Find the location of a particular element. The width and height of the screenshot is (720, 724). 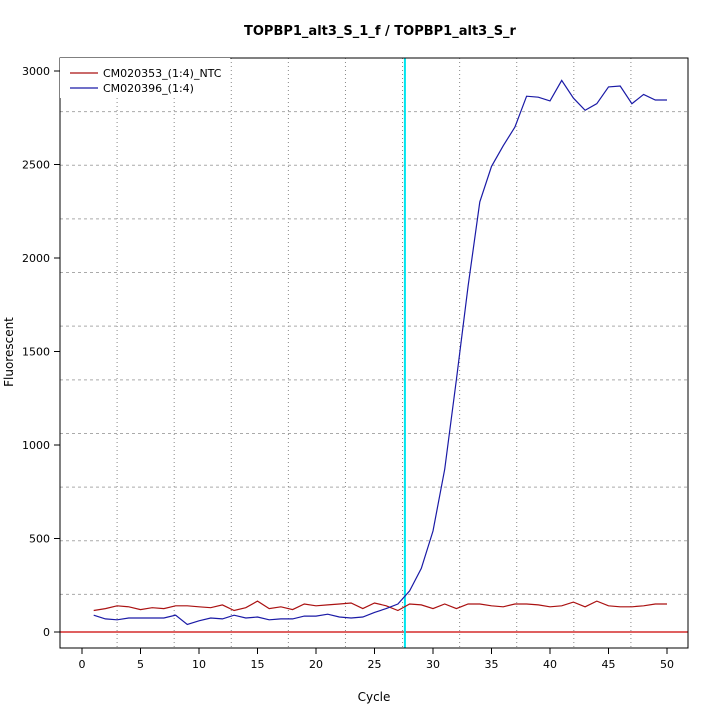

x-tick-label: 50 is located at coordinates (667, 664).